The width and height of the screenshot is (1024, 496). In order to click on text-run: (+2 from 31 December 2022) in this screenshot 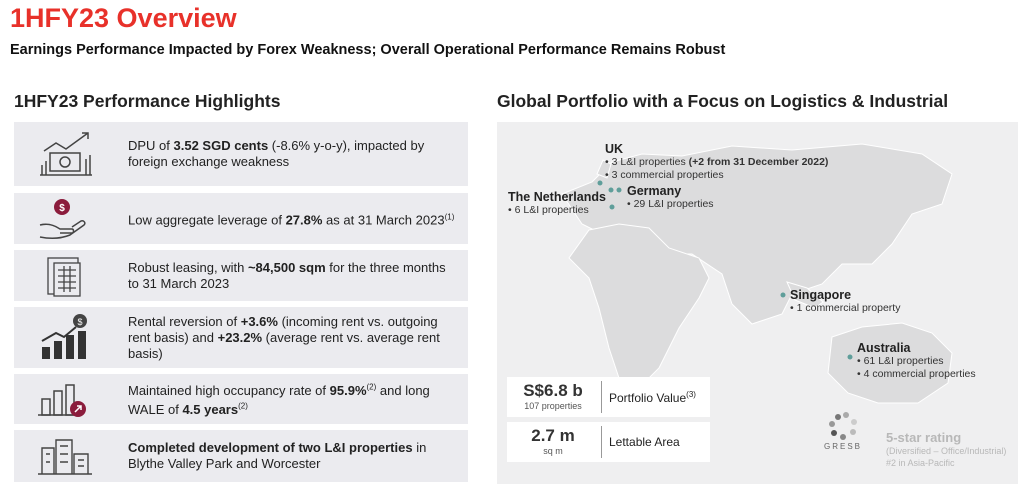, I will do `click(758, 162)`.